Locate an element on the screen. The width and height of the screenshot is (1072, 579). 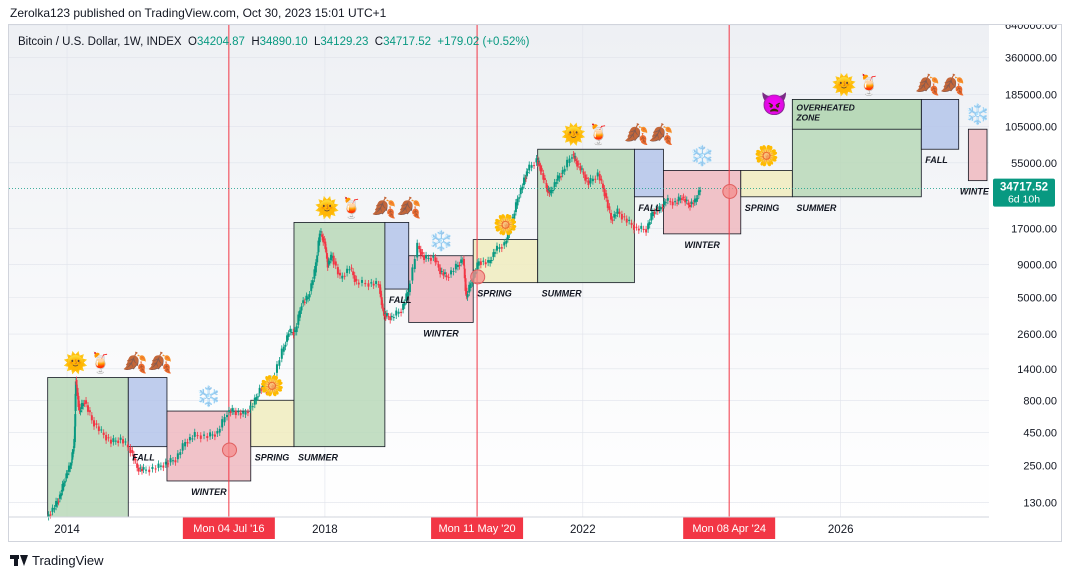
price-tick-label: 130.00 is located at coordinates (1040, 503).